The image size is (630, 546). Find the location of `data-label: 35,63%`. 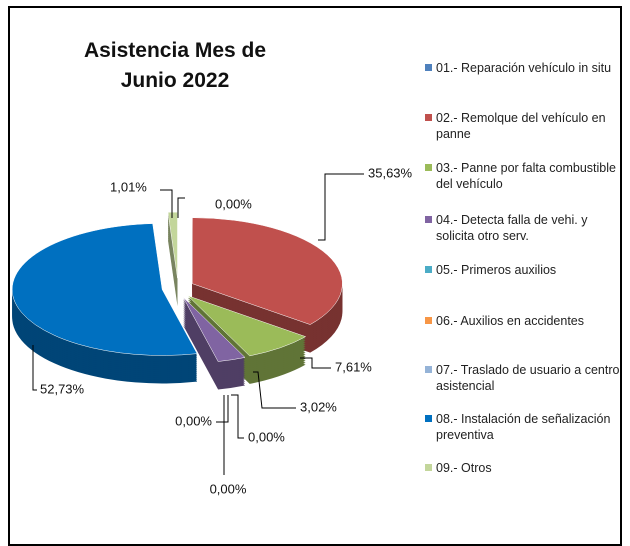

data-label: 35,63% is located at coordinates (390, 172).